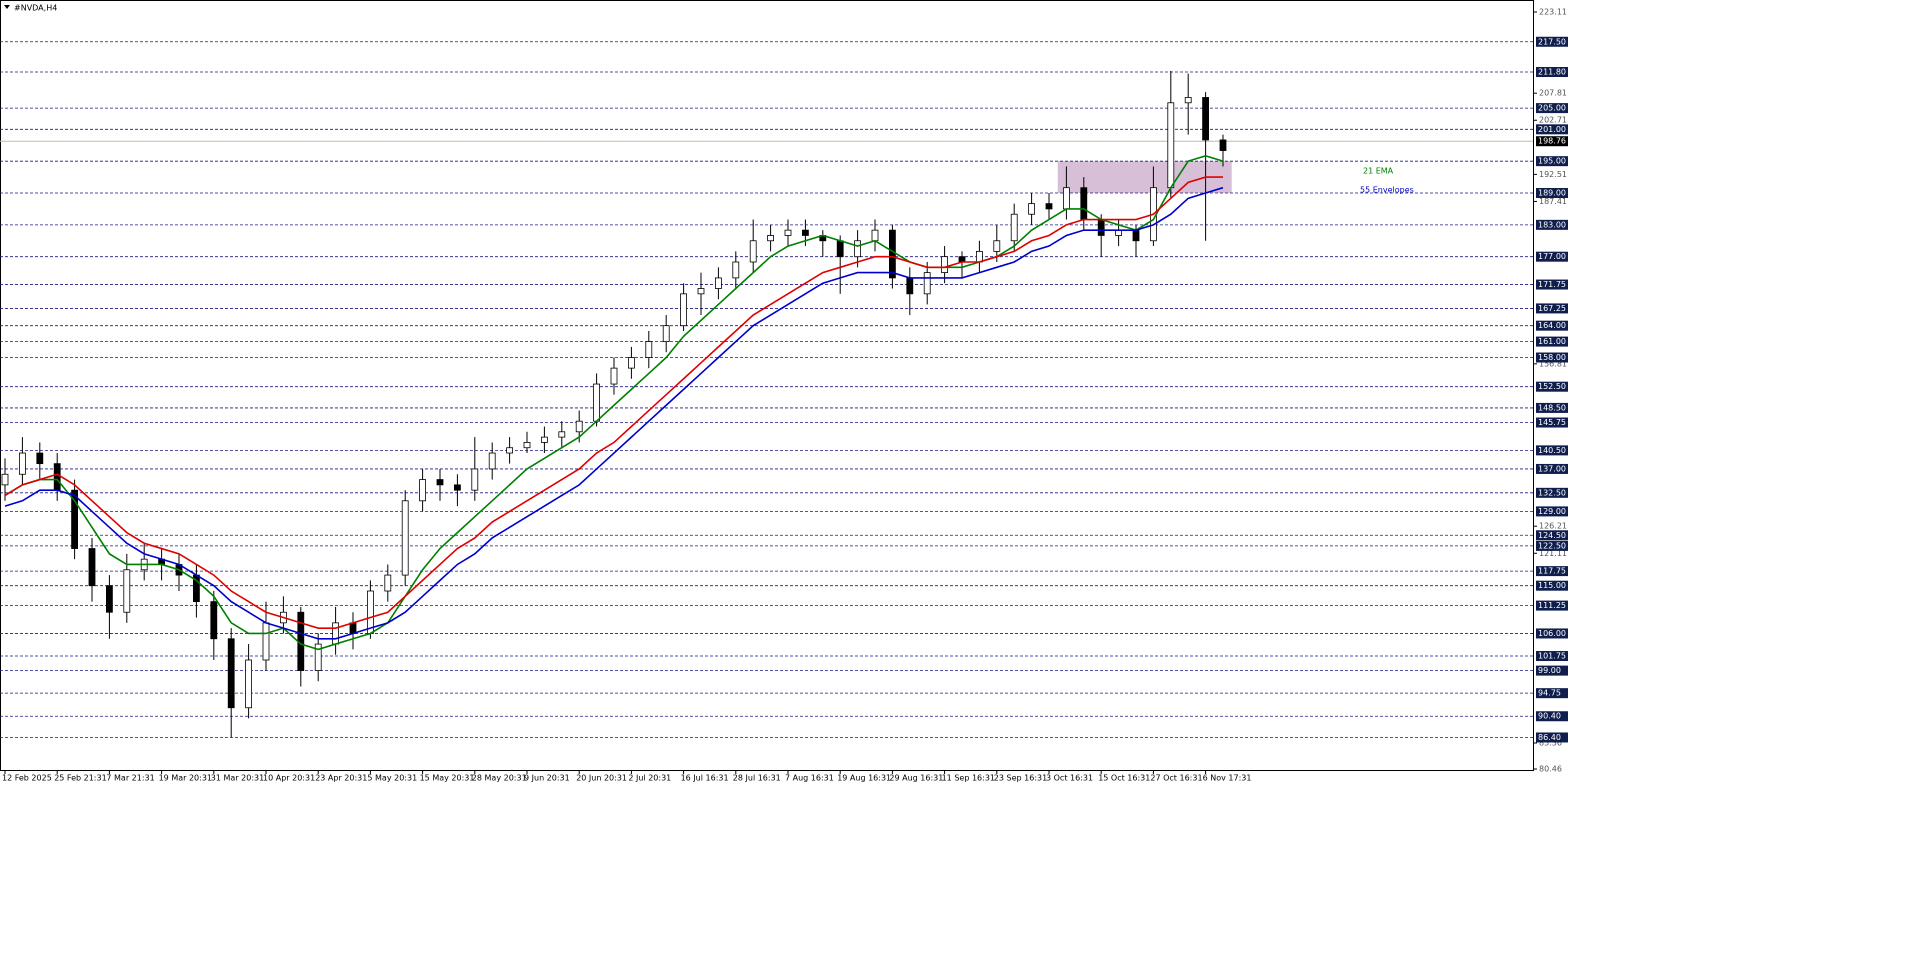 This screenshot has height=967, width=1916. Describe the element at coordinates (1552, 450) in the screenshot. I see `level-label: 140.50` at that location.